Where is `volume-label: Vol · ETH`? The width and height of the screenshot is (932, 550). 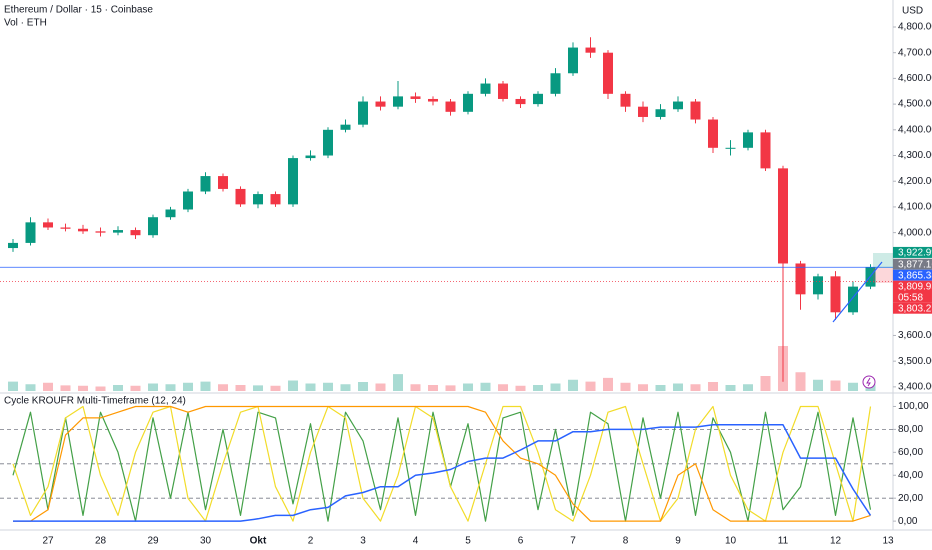
volume-label: Vol · ETH is located at coordinates (25, 23).